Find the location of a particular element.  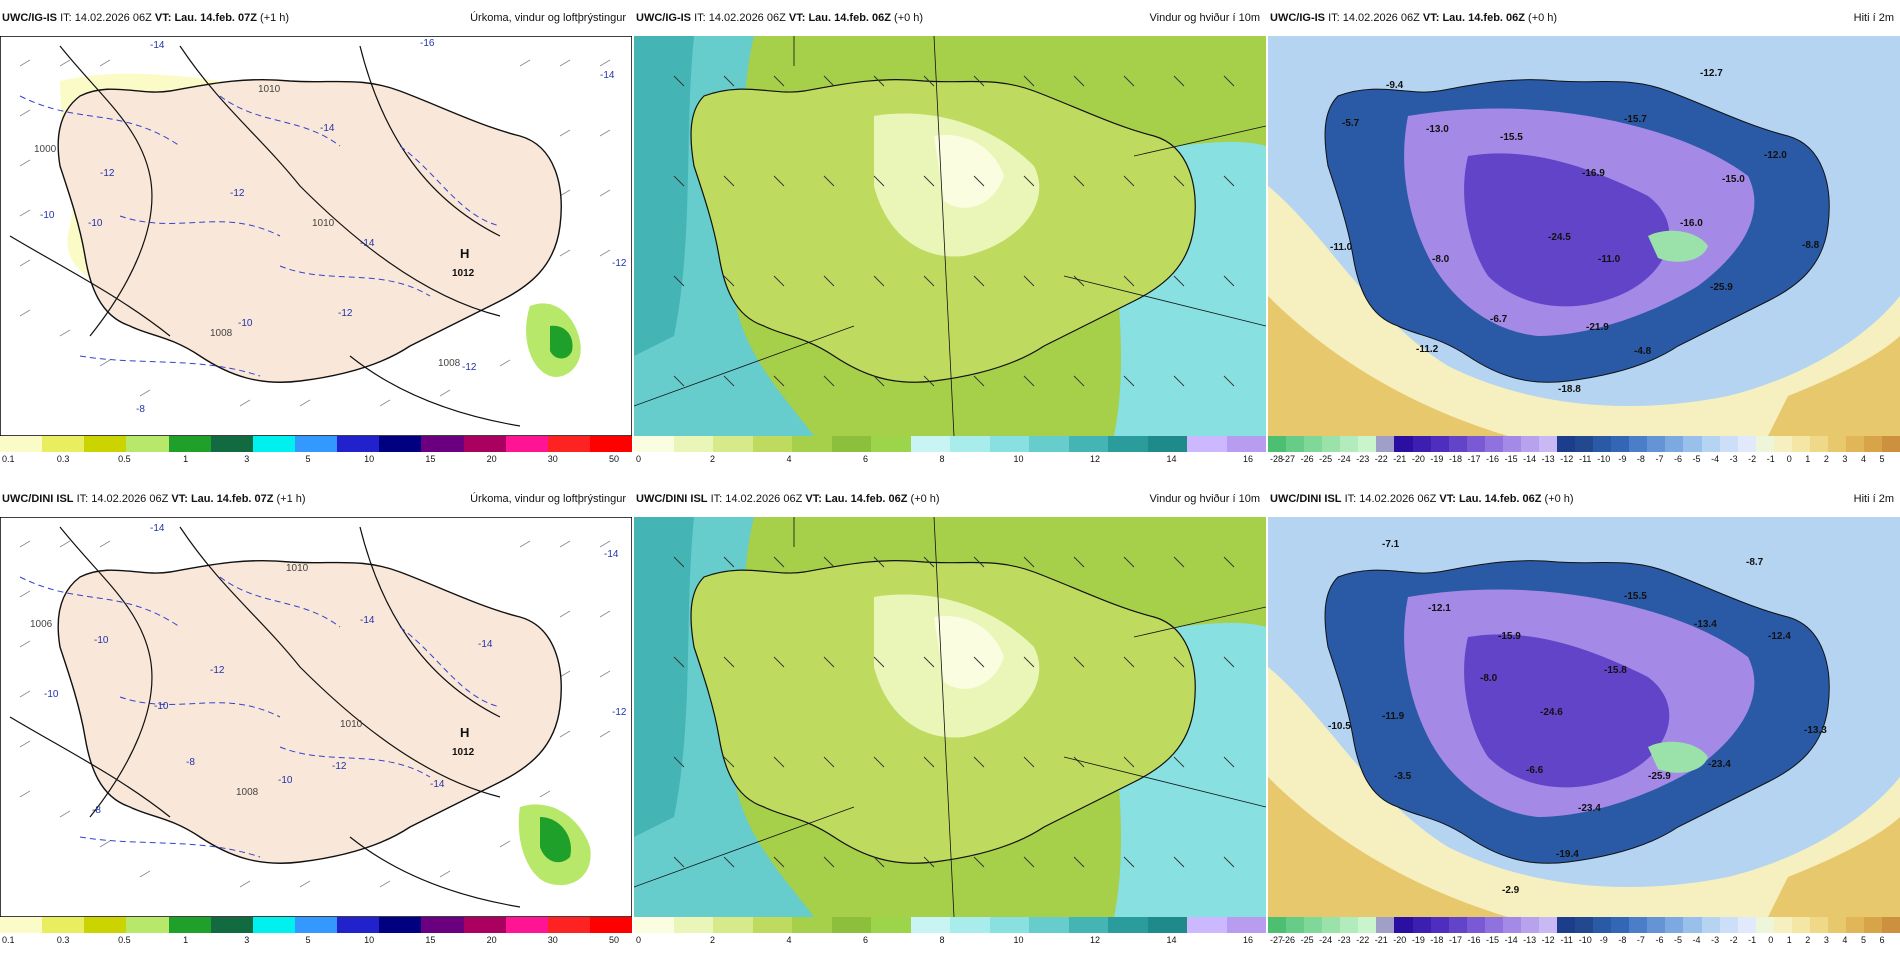

map-label: -5.7 is located at coordinates (1351, 123).